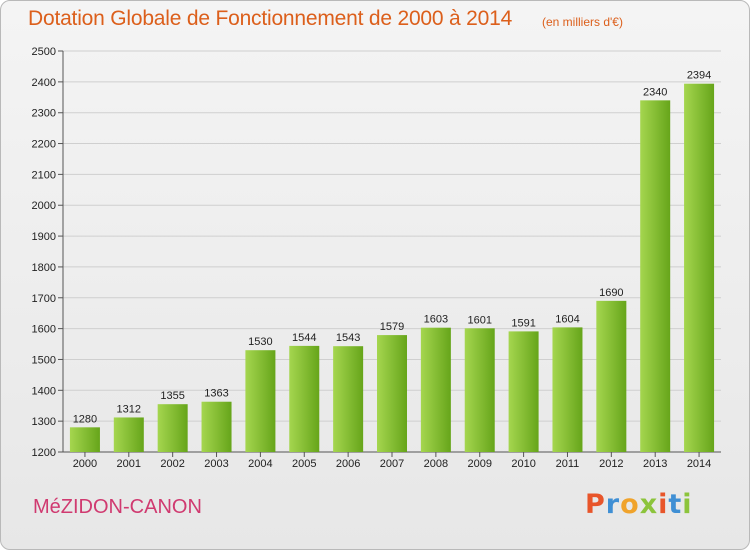  Describe the element at coordinates (392, 464) in the screenshot. I see `x-tick-label: 2007` at that location.